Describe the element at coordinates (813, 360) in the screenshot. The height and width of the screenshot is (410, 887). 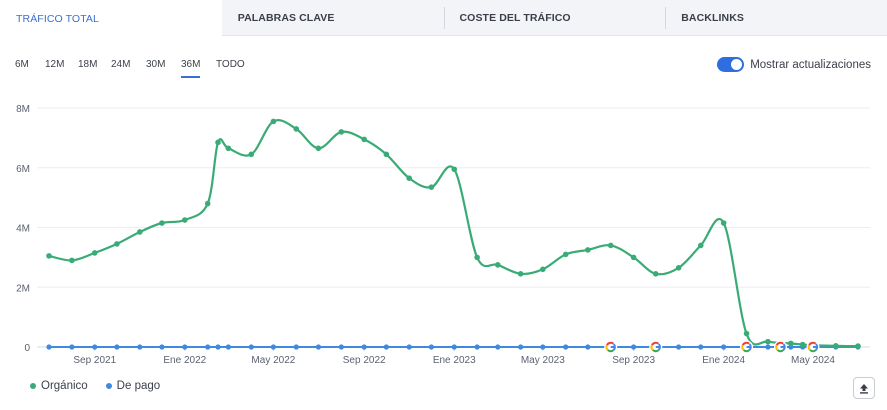
I see `x-tick-label: May 2024` at that location.